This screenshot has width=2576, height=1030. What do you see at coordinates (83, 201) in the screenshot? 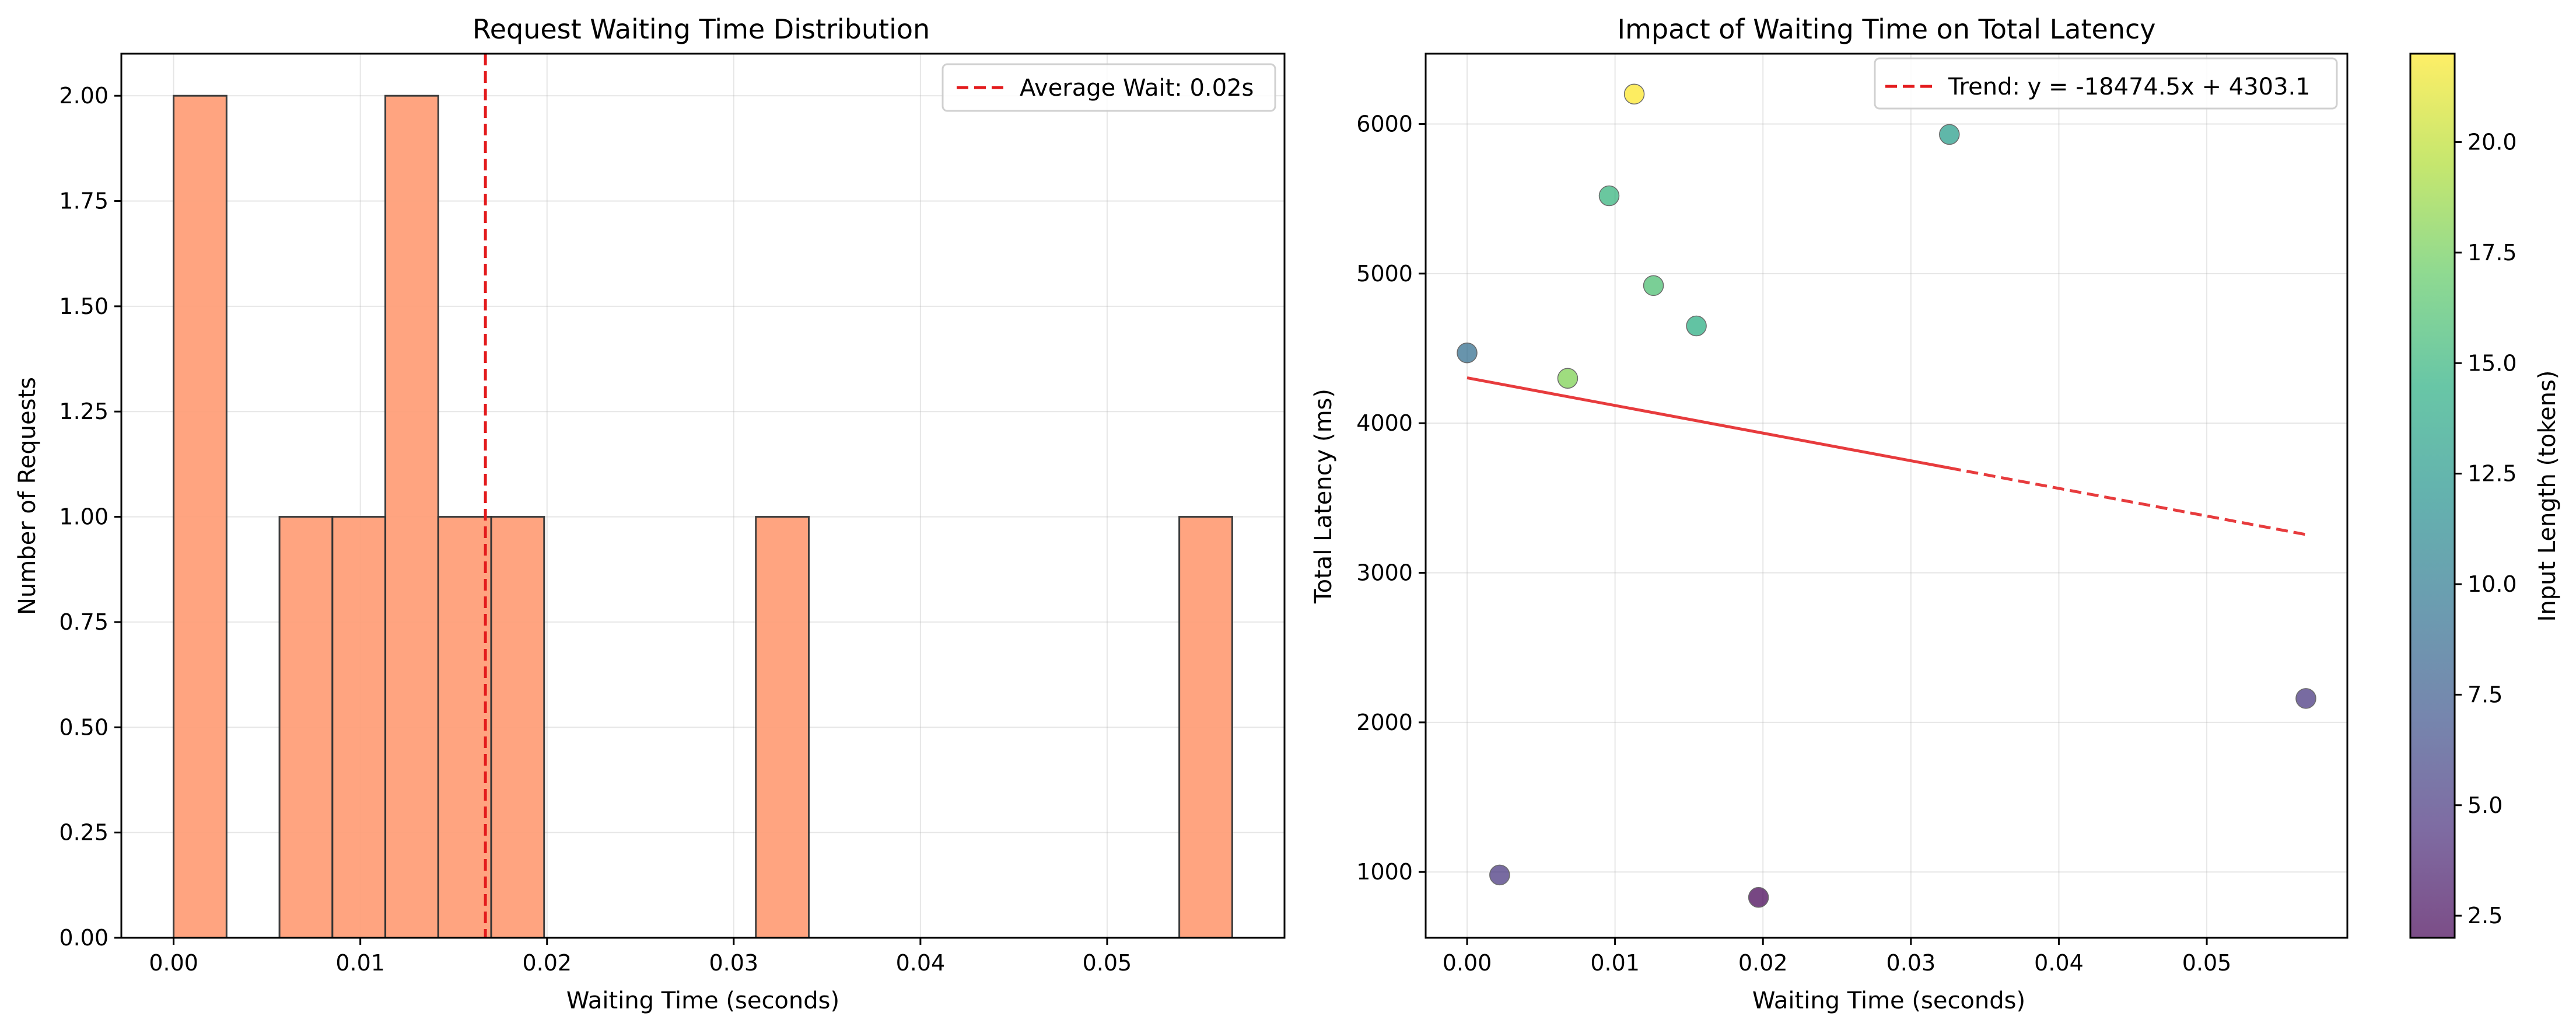
I see `y-tick-label: 1.75` at bounding box center [83, 201].